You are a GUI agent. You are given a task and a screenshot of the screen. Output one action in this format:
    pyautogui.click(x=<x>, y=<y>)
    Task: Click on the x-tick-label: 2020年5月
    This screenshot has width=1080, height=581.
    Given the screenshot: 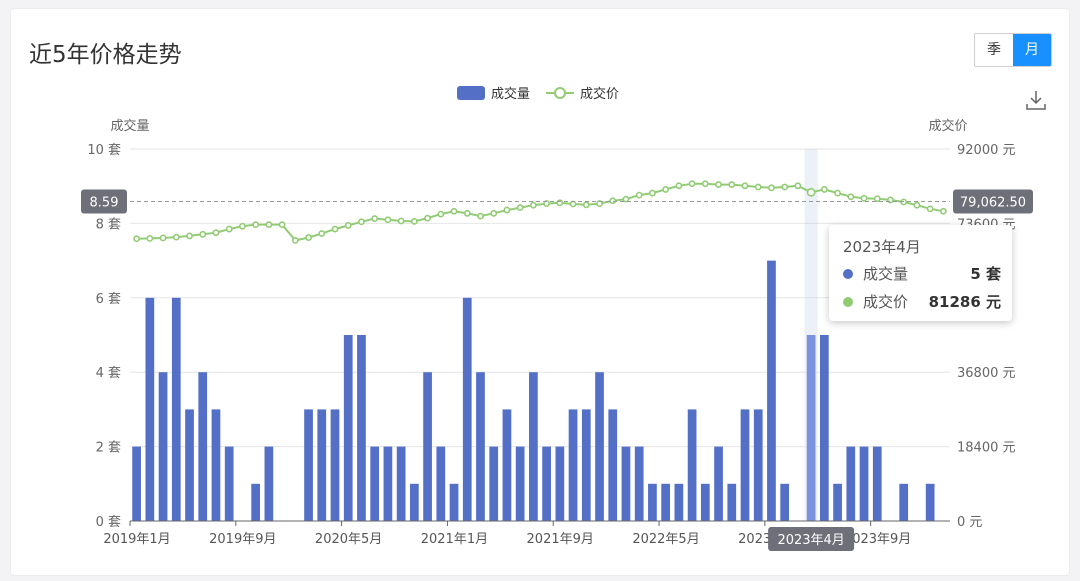 What is the action you would take?
    pyautogui.click(x=348, y=539)
    